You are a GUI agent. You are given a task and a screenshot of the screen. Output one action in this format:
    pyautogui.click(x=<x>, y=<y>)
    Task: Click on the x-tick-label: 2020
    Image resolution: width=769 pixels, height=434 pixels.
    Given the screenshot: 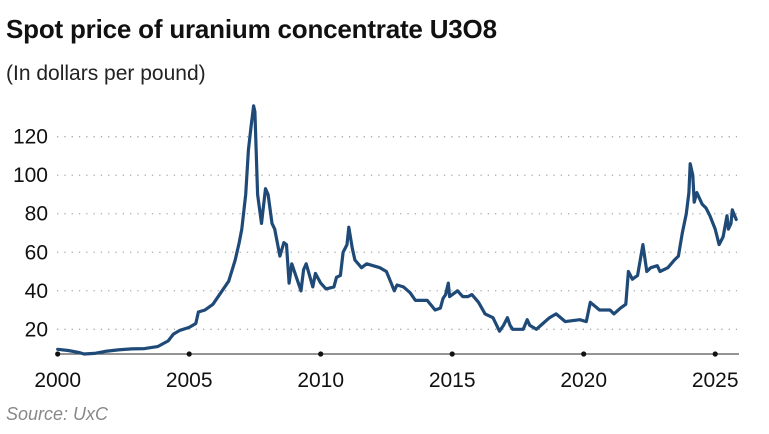 What is the action you would take?
    pyautogui.click(x=583, y=380)
    